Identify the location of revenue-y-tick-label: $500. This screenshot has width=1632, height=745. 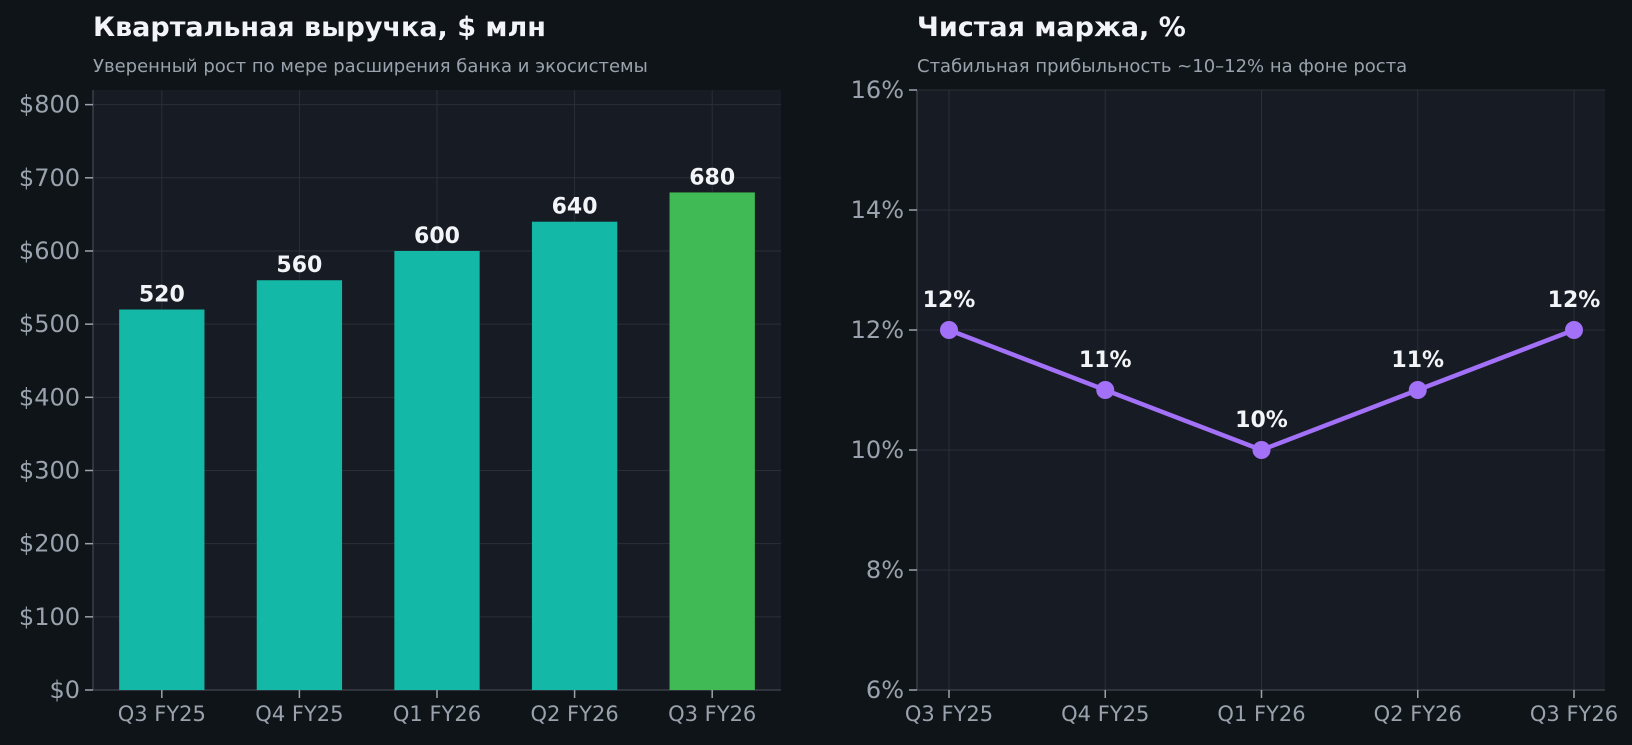
(49, 324).